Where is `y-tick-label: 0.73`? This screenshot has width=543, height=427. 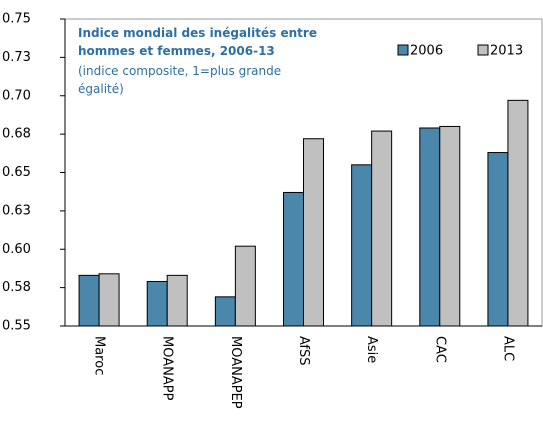 y-tick-label: 0.73 is located at coordinates (16, 57).